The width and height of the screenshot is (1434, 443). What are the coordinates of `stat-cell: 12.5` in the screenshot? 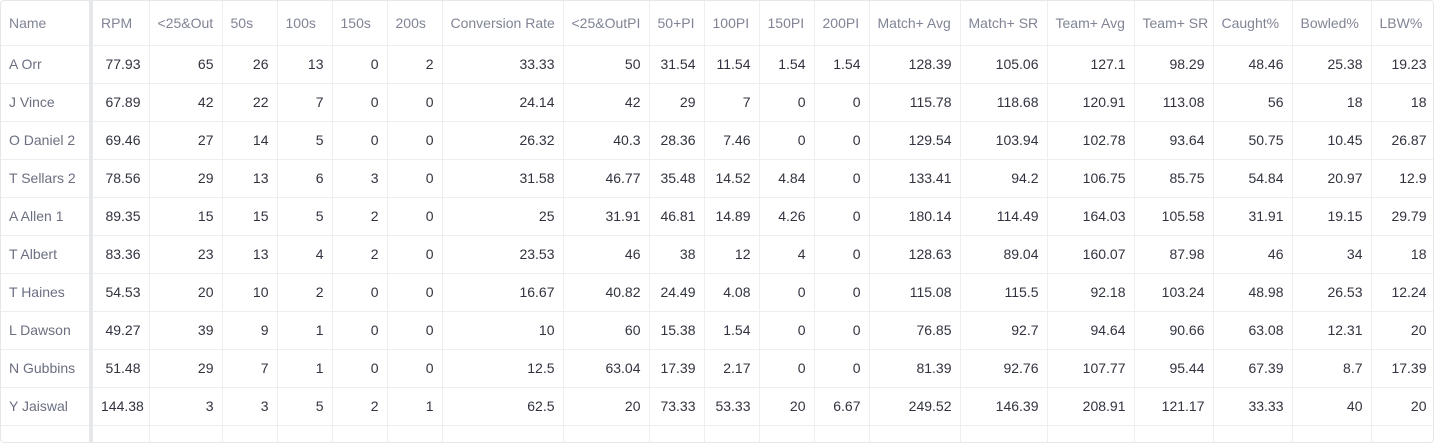 It's located at (503, 368).